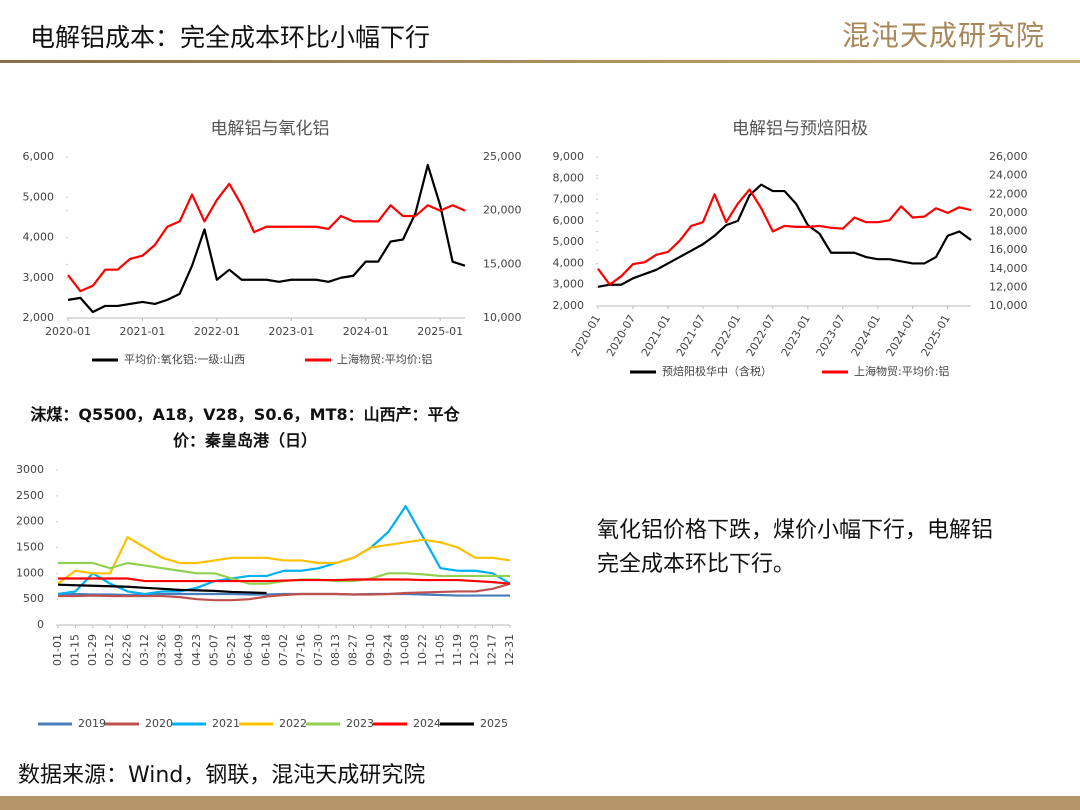 Image resolution: width=1080 pixels, height=810 pixels. I want to click on legend-label: 2024, so click(427, 723).